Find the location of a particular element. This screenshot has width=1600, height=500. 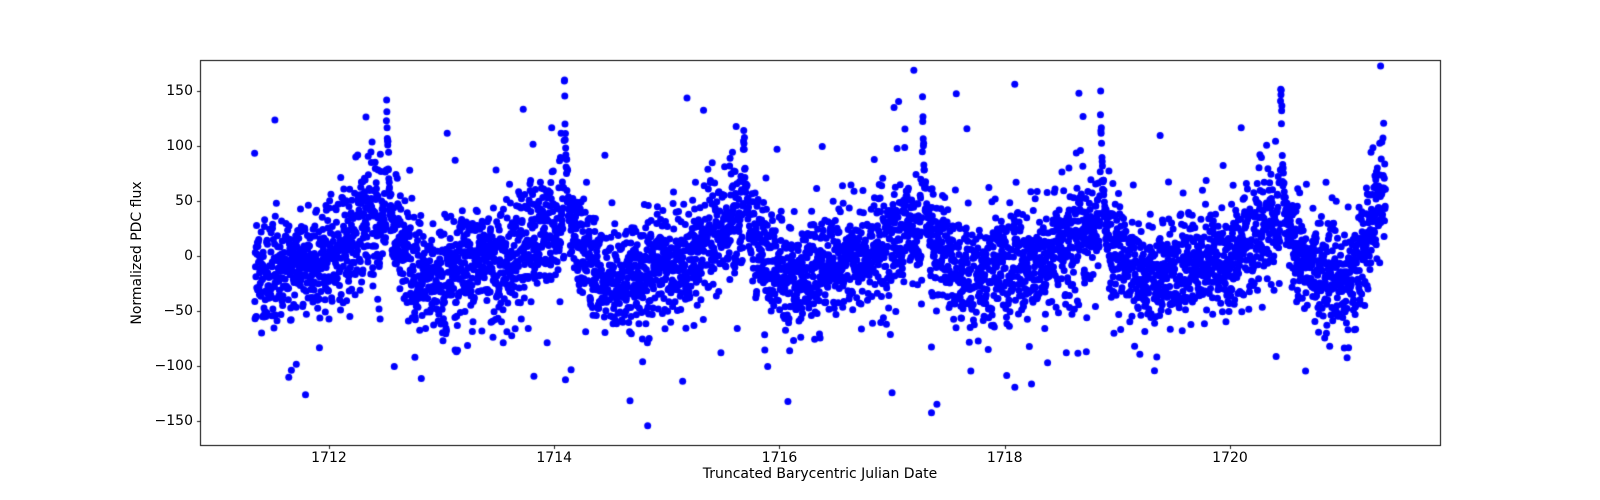

x-tick-label: 1712 is located at coordinates (329, 458).